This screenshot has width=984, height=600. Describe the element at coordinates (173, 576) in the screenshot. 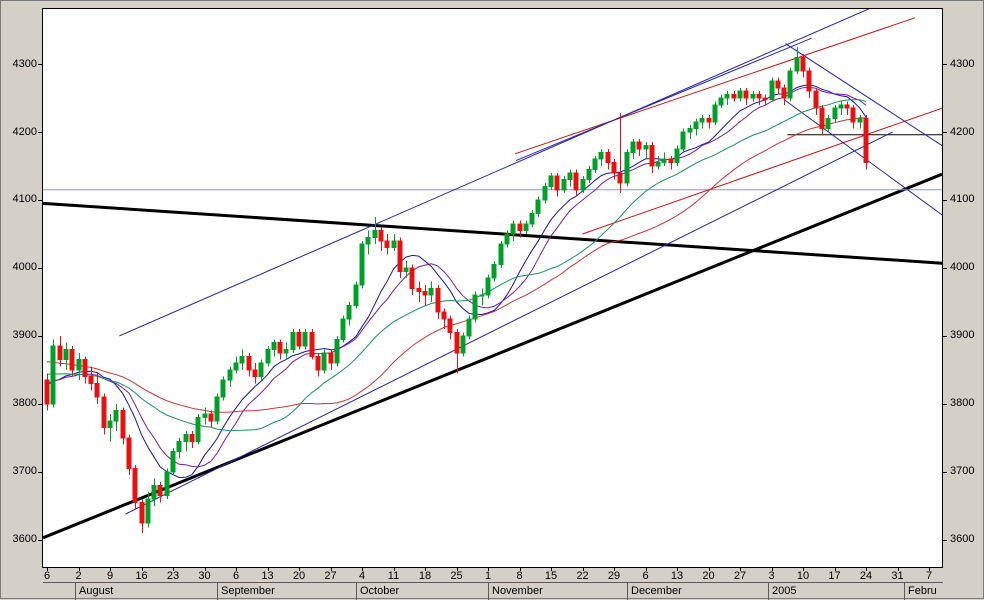

I see `week-tick-label: 23` at that location.